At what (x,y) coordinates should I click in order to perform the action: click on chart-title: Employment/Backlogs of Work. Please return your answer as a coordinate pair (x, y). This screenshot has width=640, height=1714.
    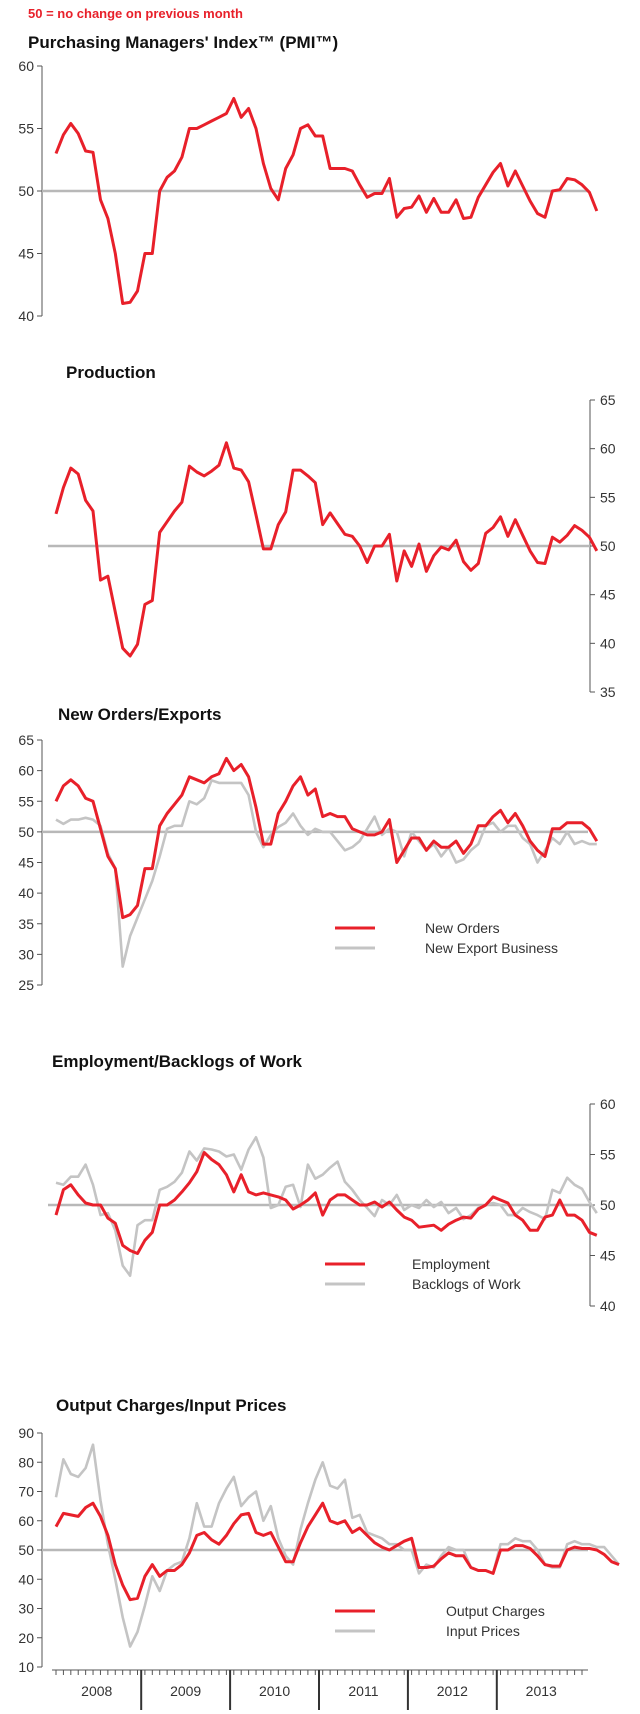
    Looking at the image, I should click on (177, 1061).